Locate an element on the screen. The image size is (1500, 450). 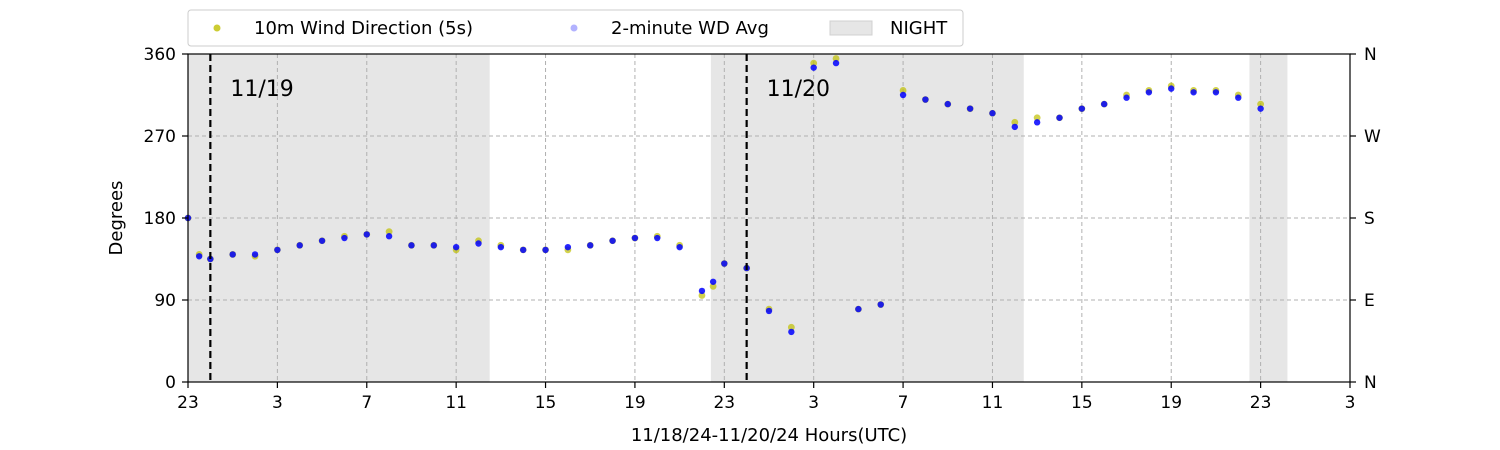
y-tick-label: 90 is located at coordinates (165, 301).